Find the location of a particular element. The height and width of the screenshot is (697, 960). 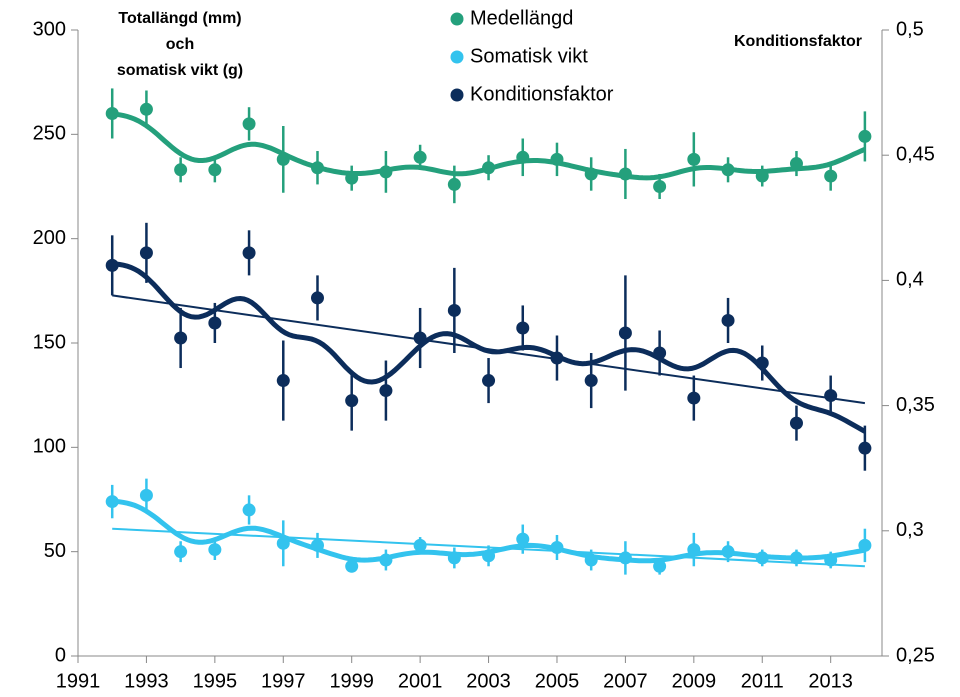

y-tick-label: 50 is located at coordinates (55, 551).